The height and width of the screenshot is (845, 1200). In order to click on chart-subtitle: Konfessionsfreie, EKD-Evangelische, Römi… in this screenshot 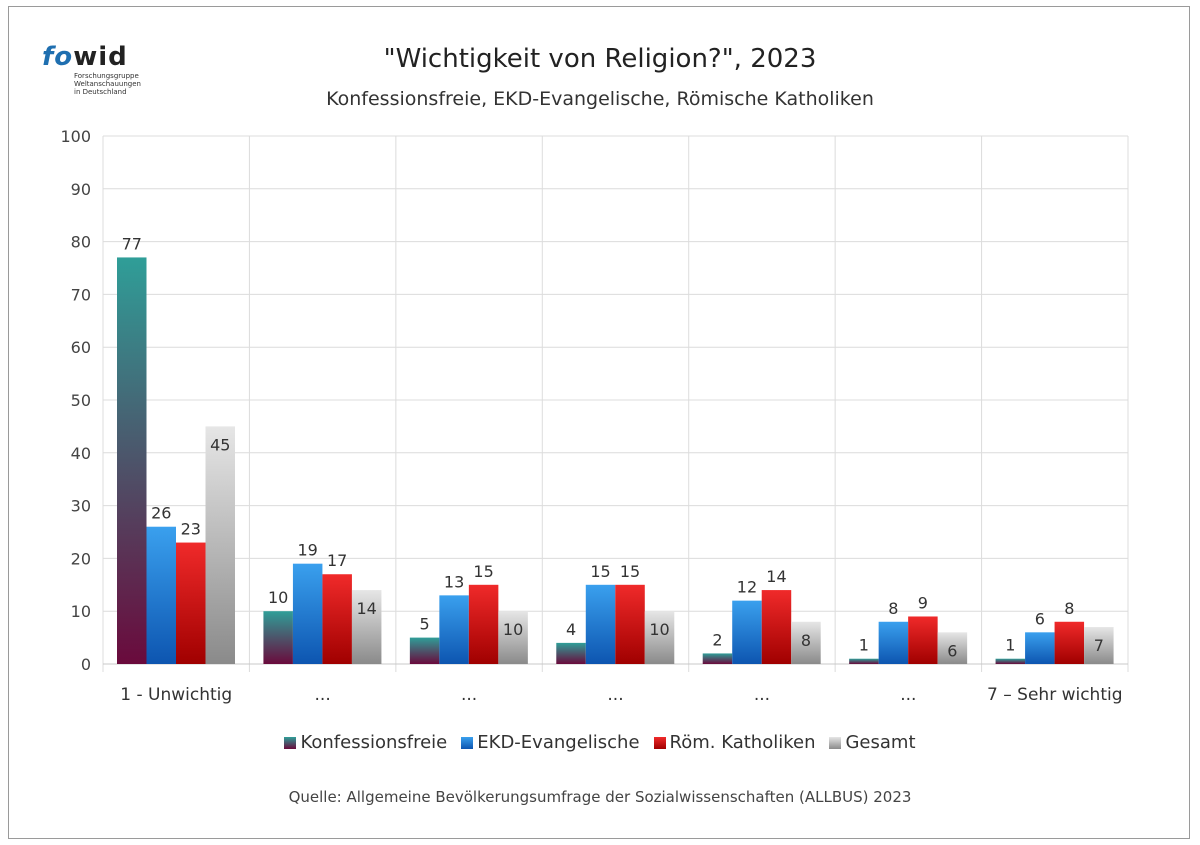, I will do `click(600, 99)`.